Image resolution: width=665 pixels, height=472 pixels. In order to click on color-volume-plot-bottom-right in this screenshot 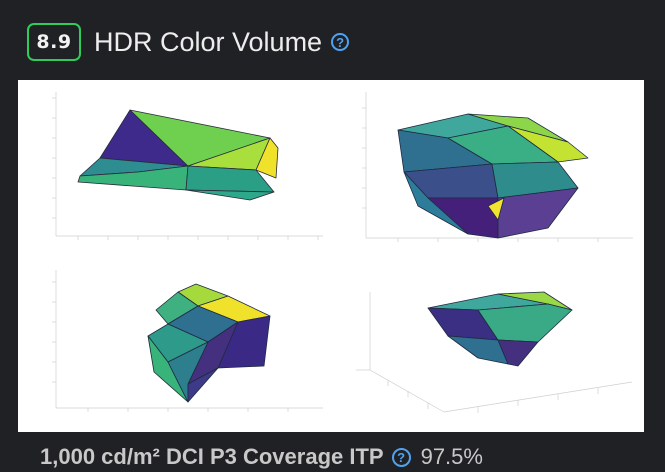, I will do `click(494, 352)`.